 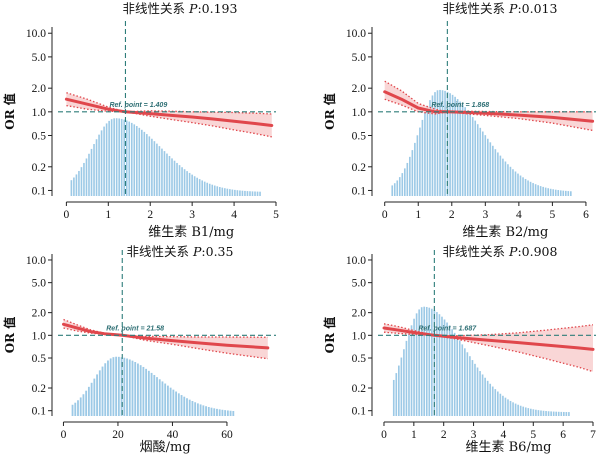 What do you see at coordinates (537, 251) in the screenshot?
I see `chart-title-value: :0.908` at bounding box center [537, 251].